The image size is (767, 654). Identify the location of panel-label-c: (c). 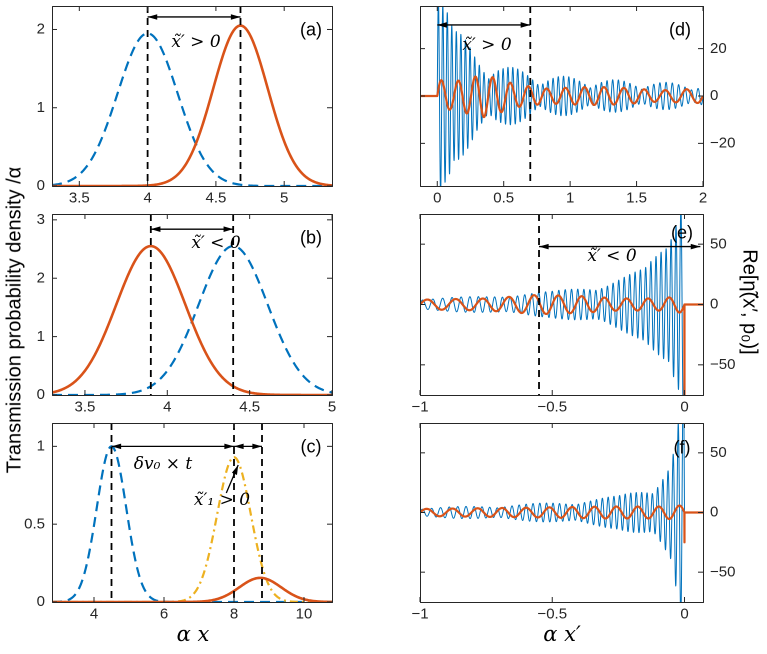
(311, 446).